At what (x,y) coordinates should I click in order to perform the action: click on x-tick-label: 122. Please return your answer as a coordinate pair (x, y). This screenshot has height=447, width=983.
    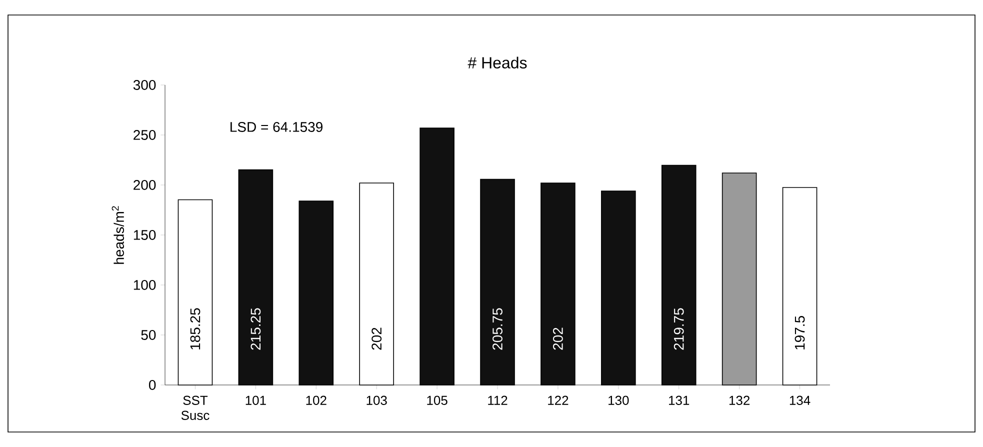
    Looking at the image, I should click on (558, 400).